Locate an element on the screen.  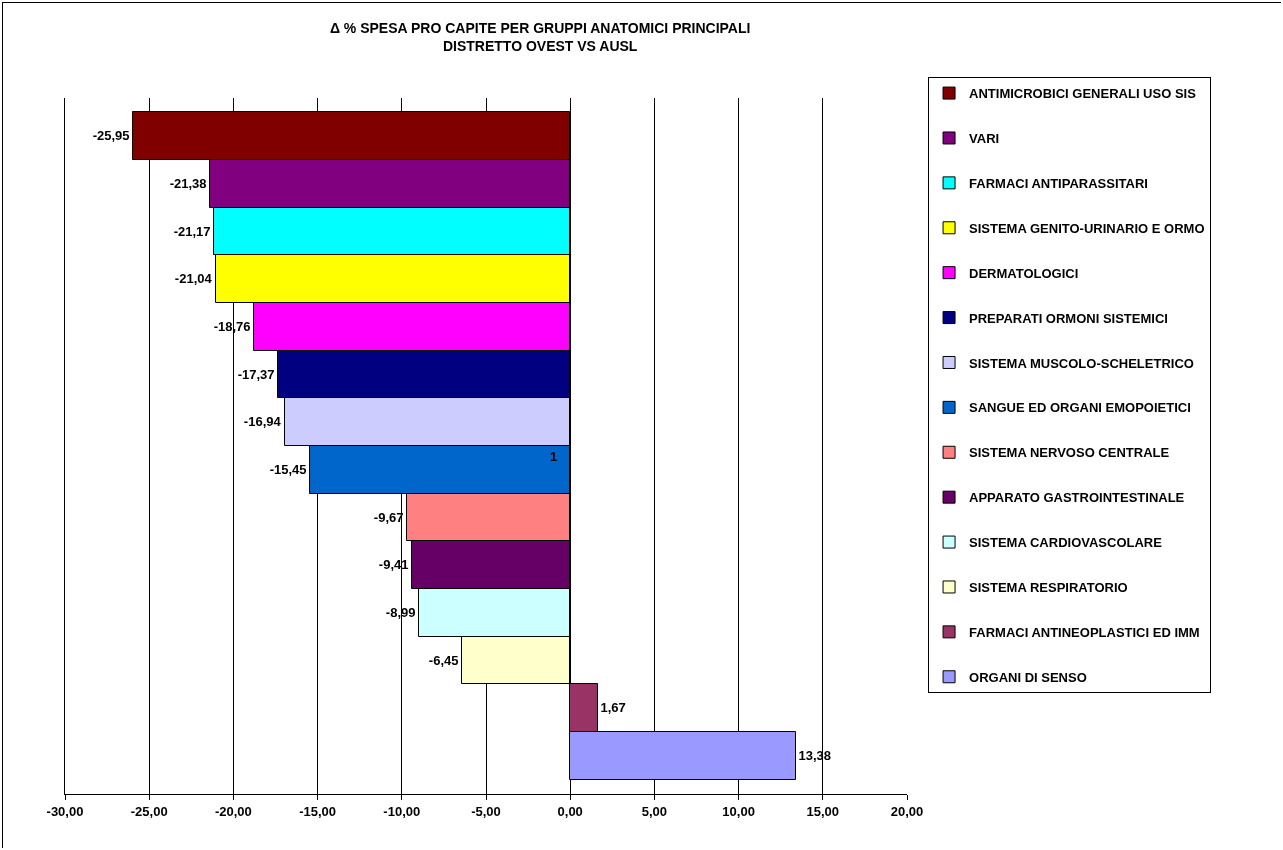
x-tick-label: -30,00 is located at coordinates (65, 811).